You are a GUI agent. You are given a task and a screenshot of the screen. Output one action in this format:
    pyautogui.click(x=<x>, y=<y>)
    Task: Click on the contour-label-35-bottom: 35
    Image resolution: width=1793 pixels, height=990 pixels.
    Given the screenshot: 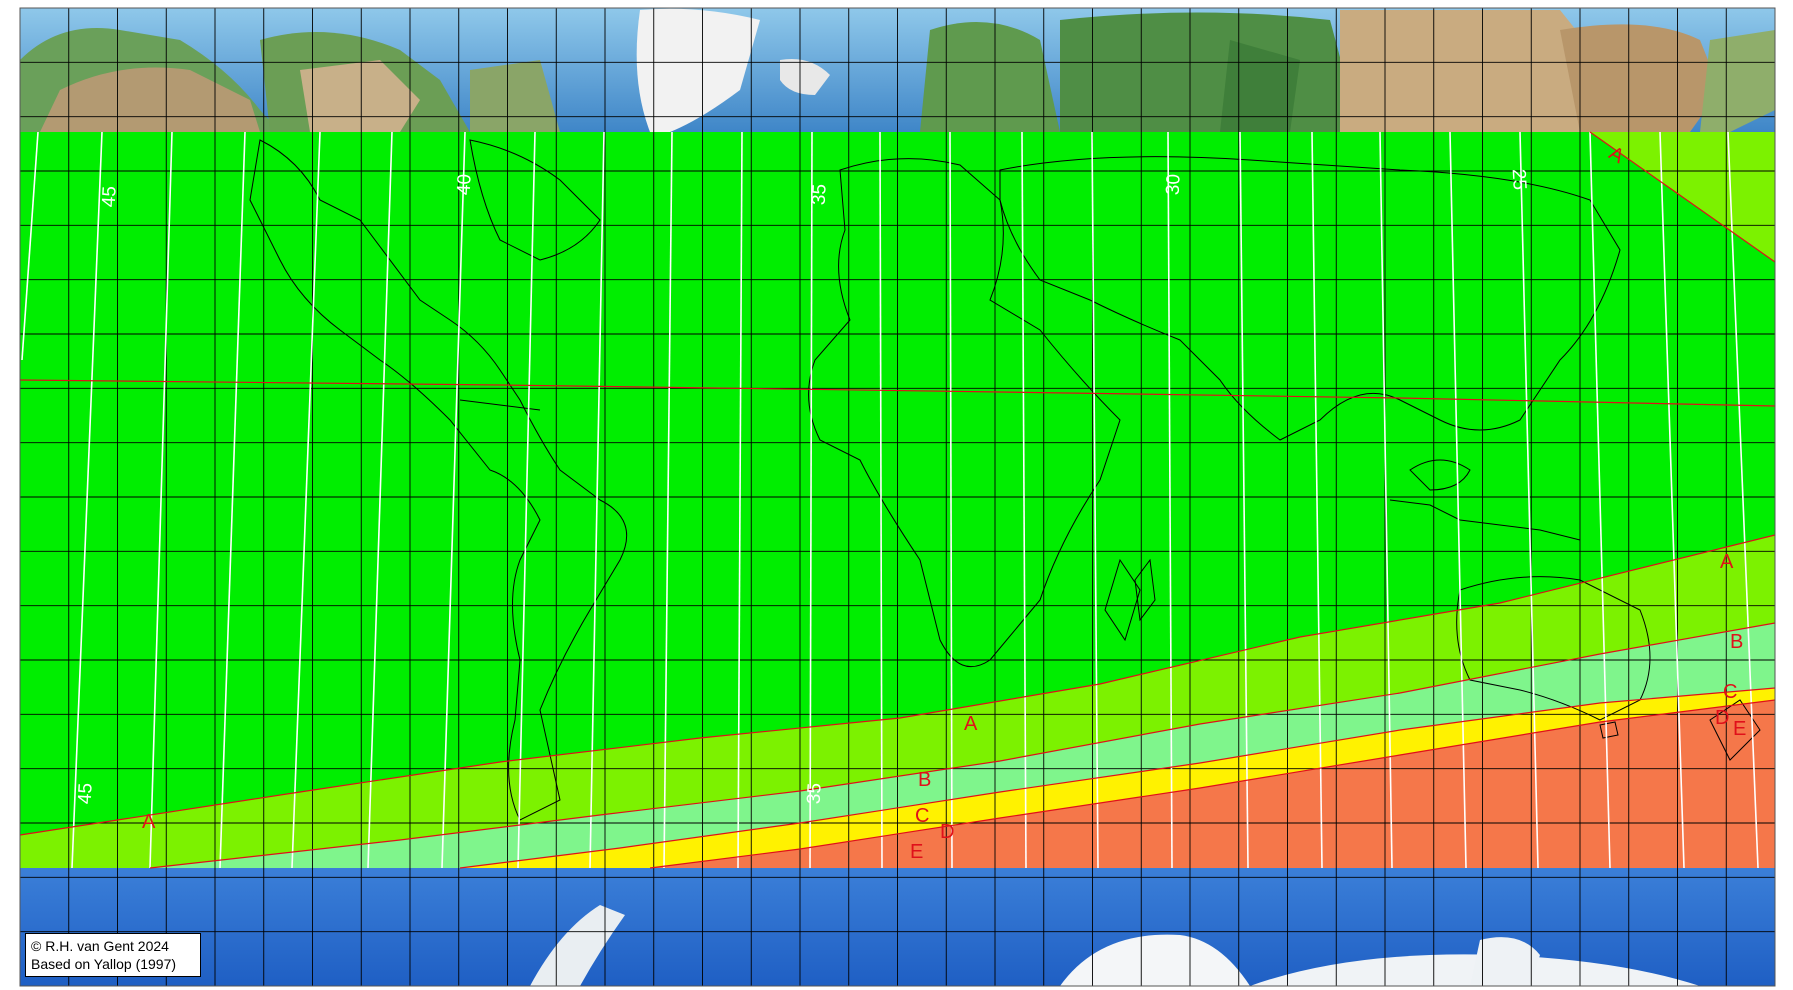 What is the action you would take?
    pyautogui.click(x=815, y=793)
    